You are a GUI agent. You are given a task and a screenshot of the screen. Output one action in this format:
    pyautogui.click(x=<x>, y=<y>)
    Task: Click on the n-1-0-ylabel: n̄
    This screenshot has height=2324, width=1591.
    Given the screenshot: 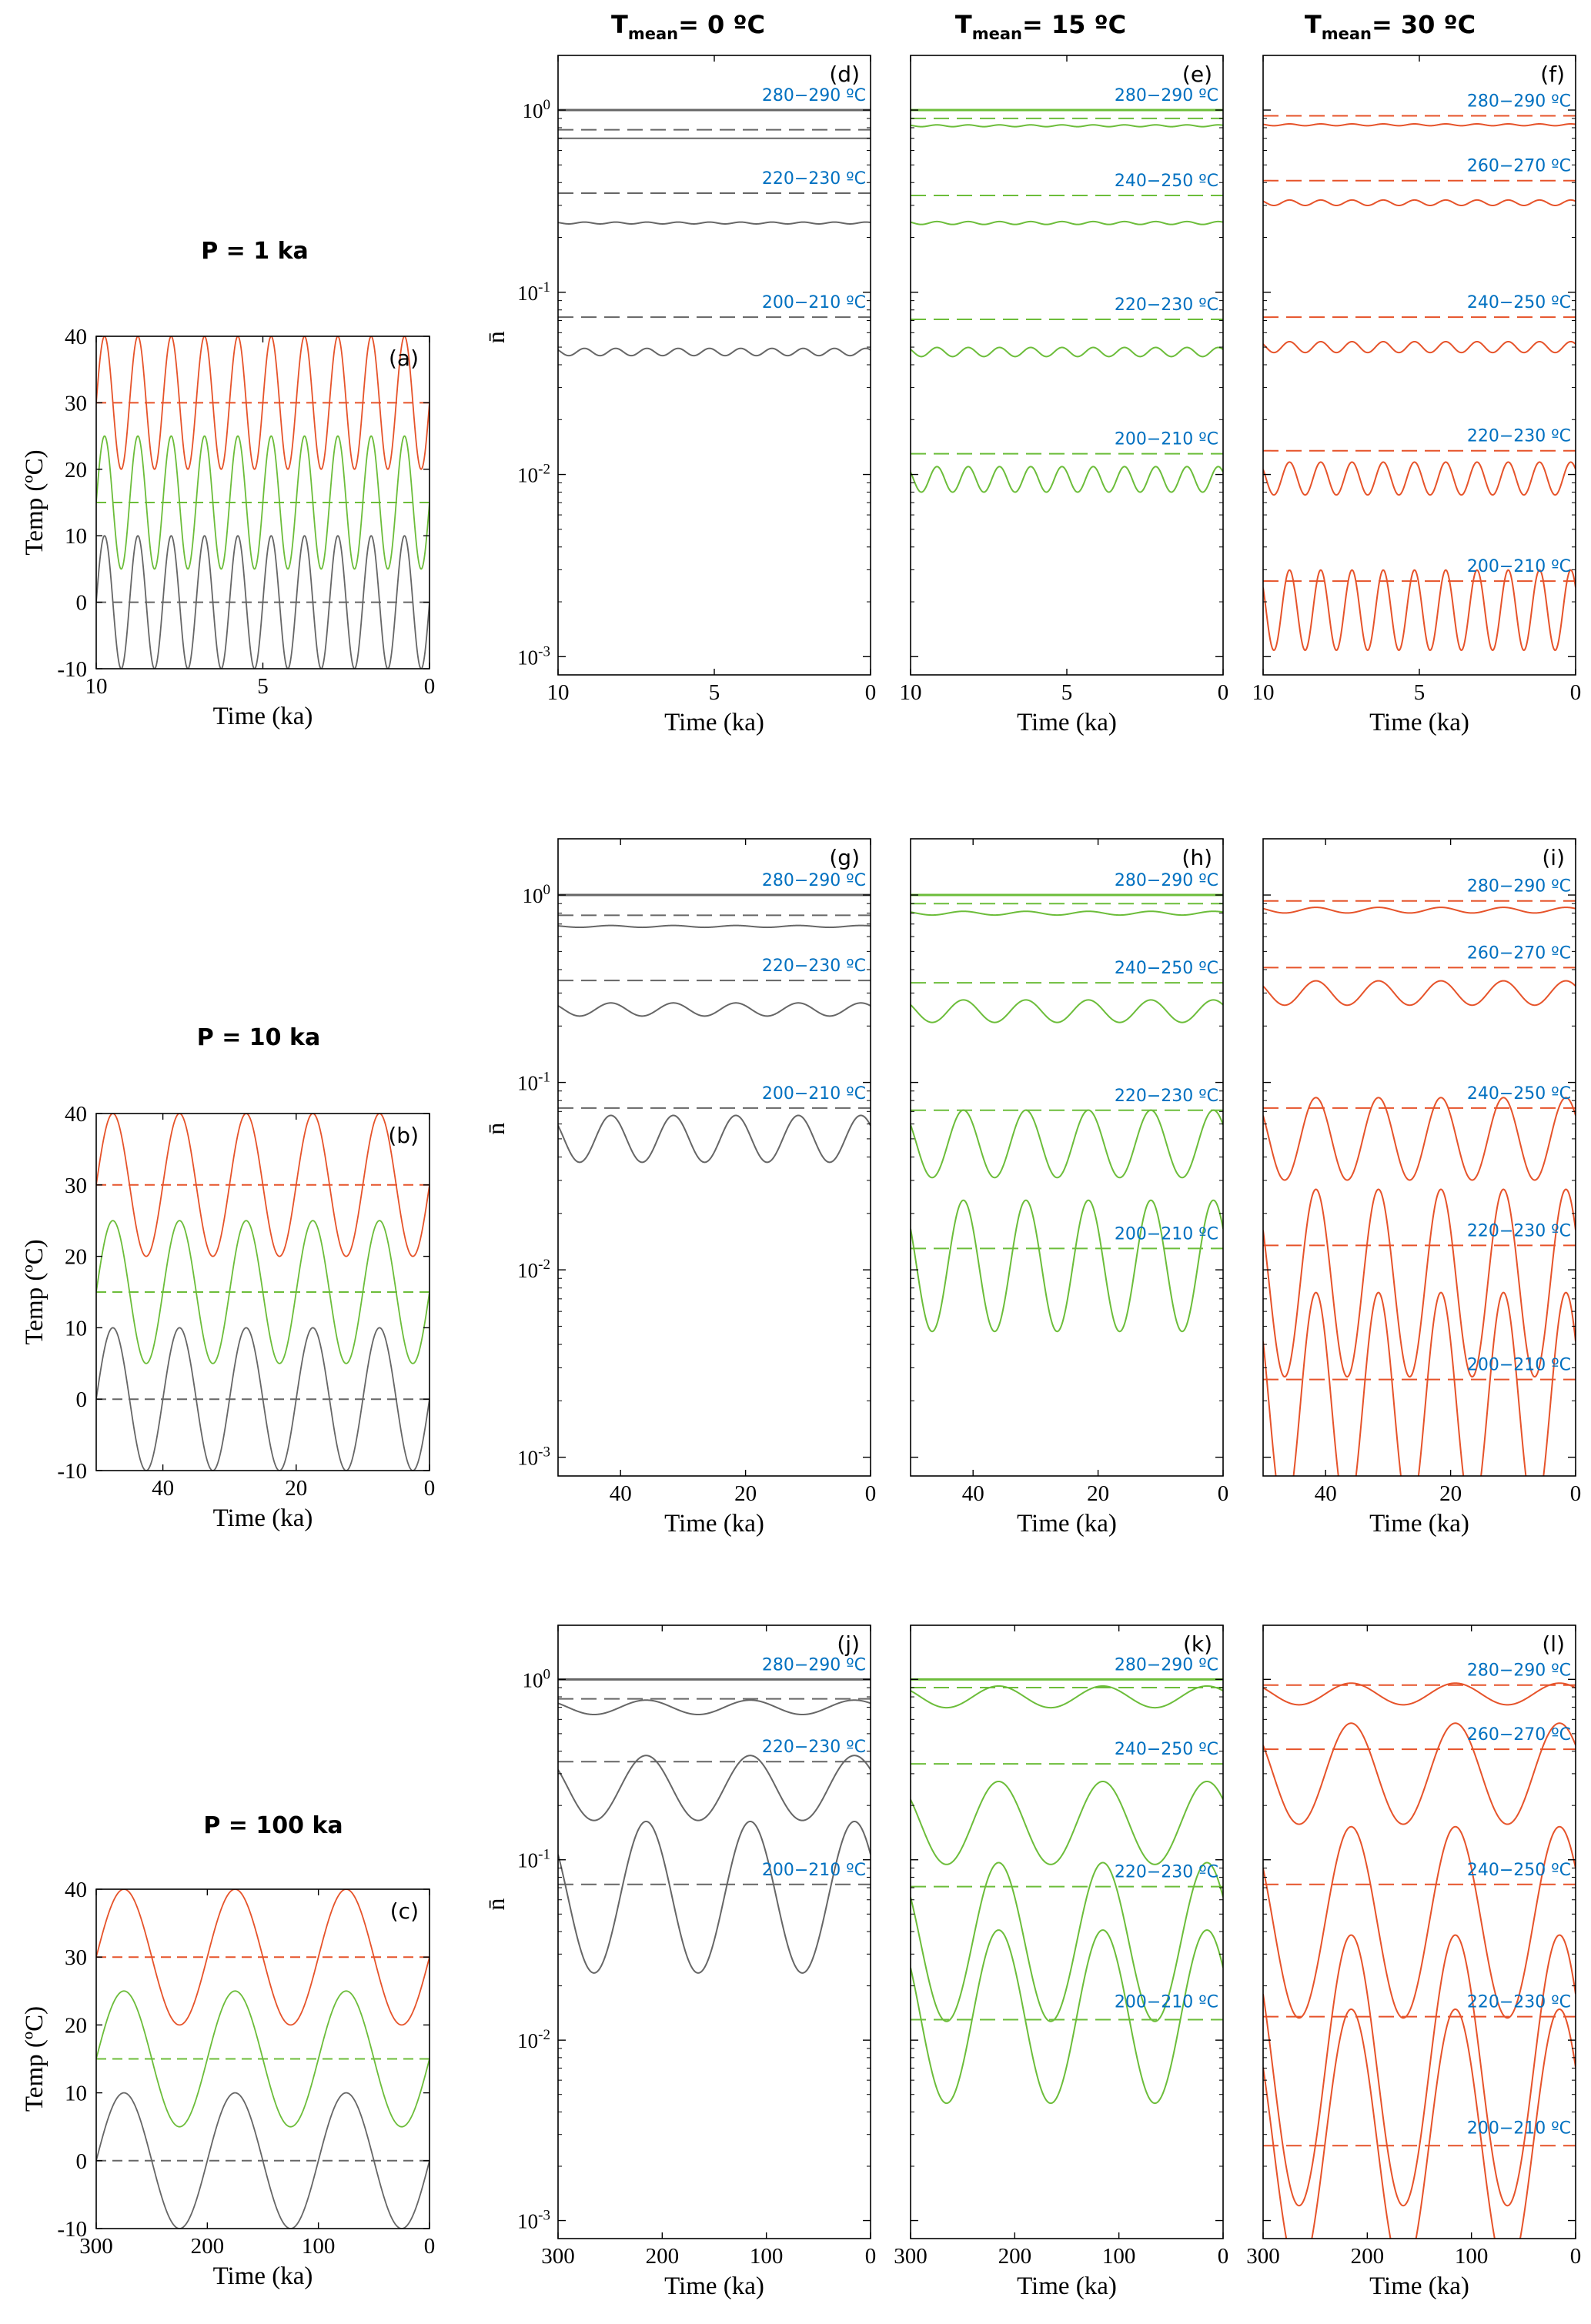 What is the action you would take?
    pyautogui.click(x=496, y=1129)
    